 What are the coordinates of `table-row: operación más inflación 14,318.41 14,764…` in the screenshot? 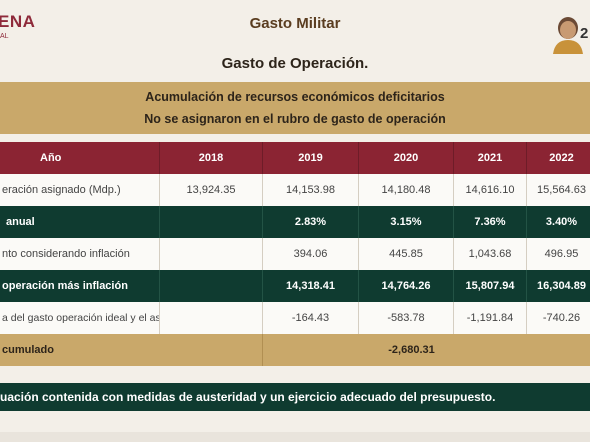 It's located at (295, 286).